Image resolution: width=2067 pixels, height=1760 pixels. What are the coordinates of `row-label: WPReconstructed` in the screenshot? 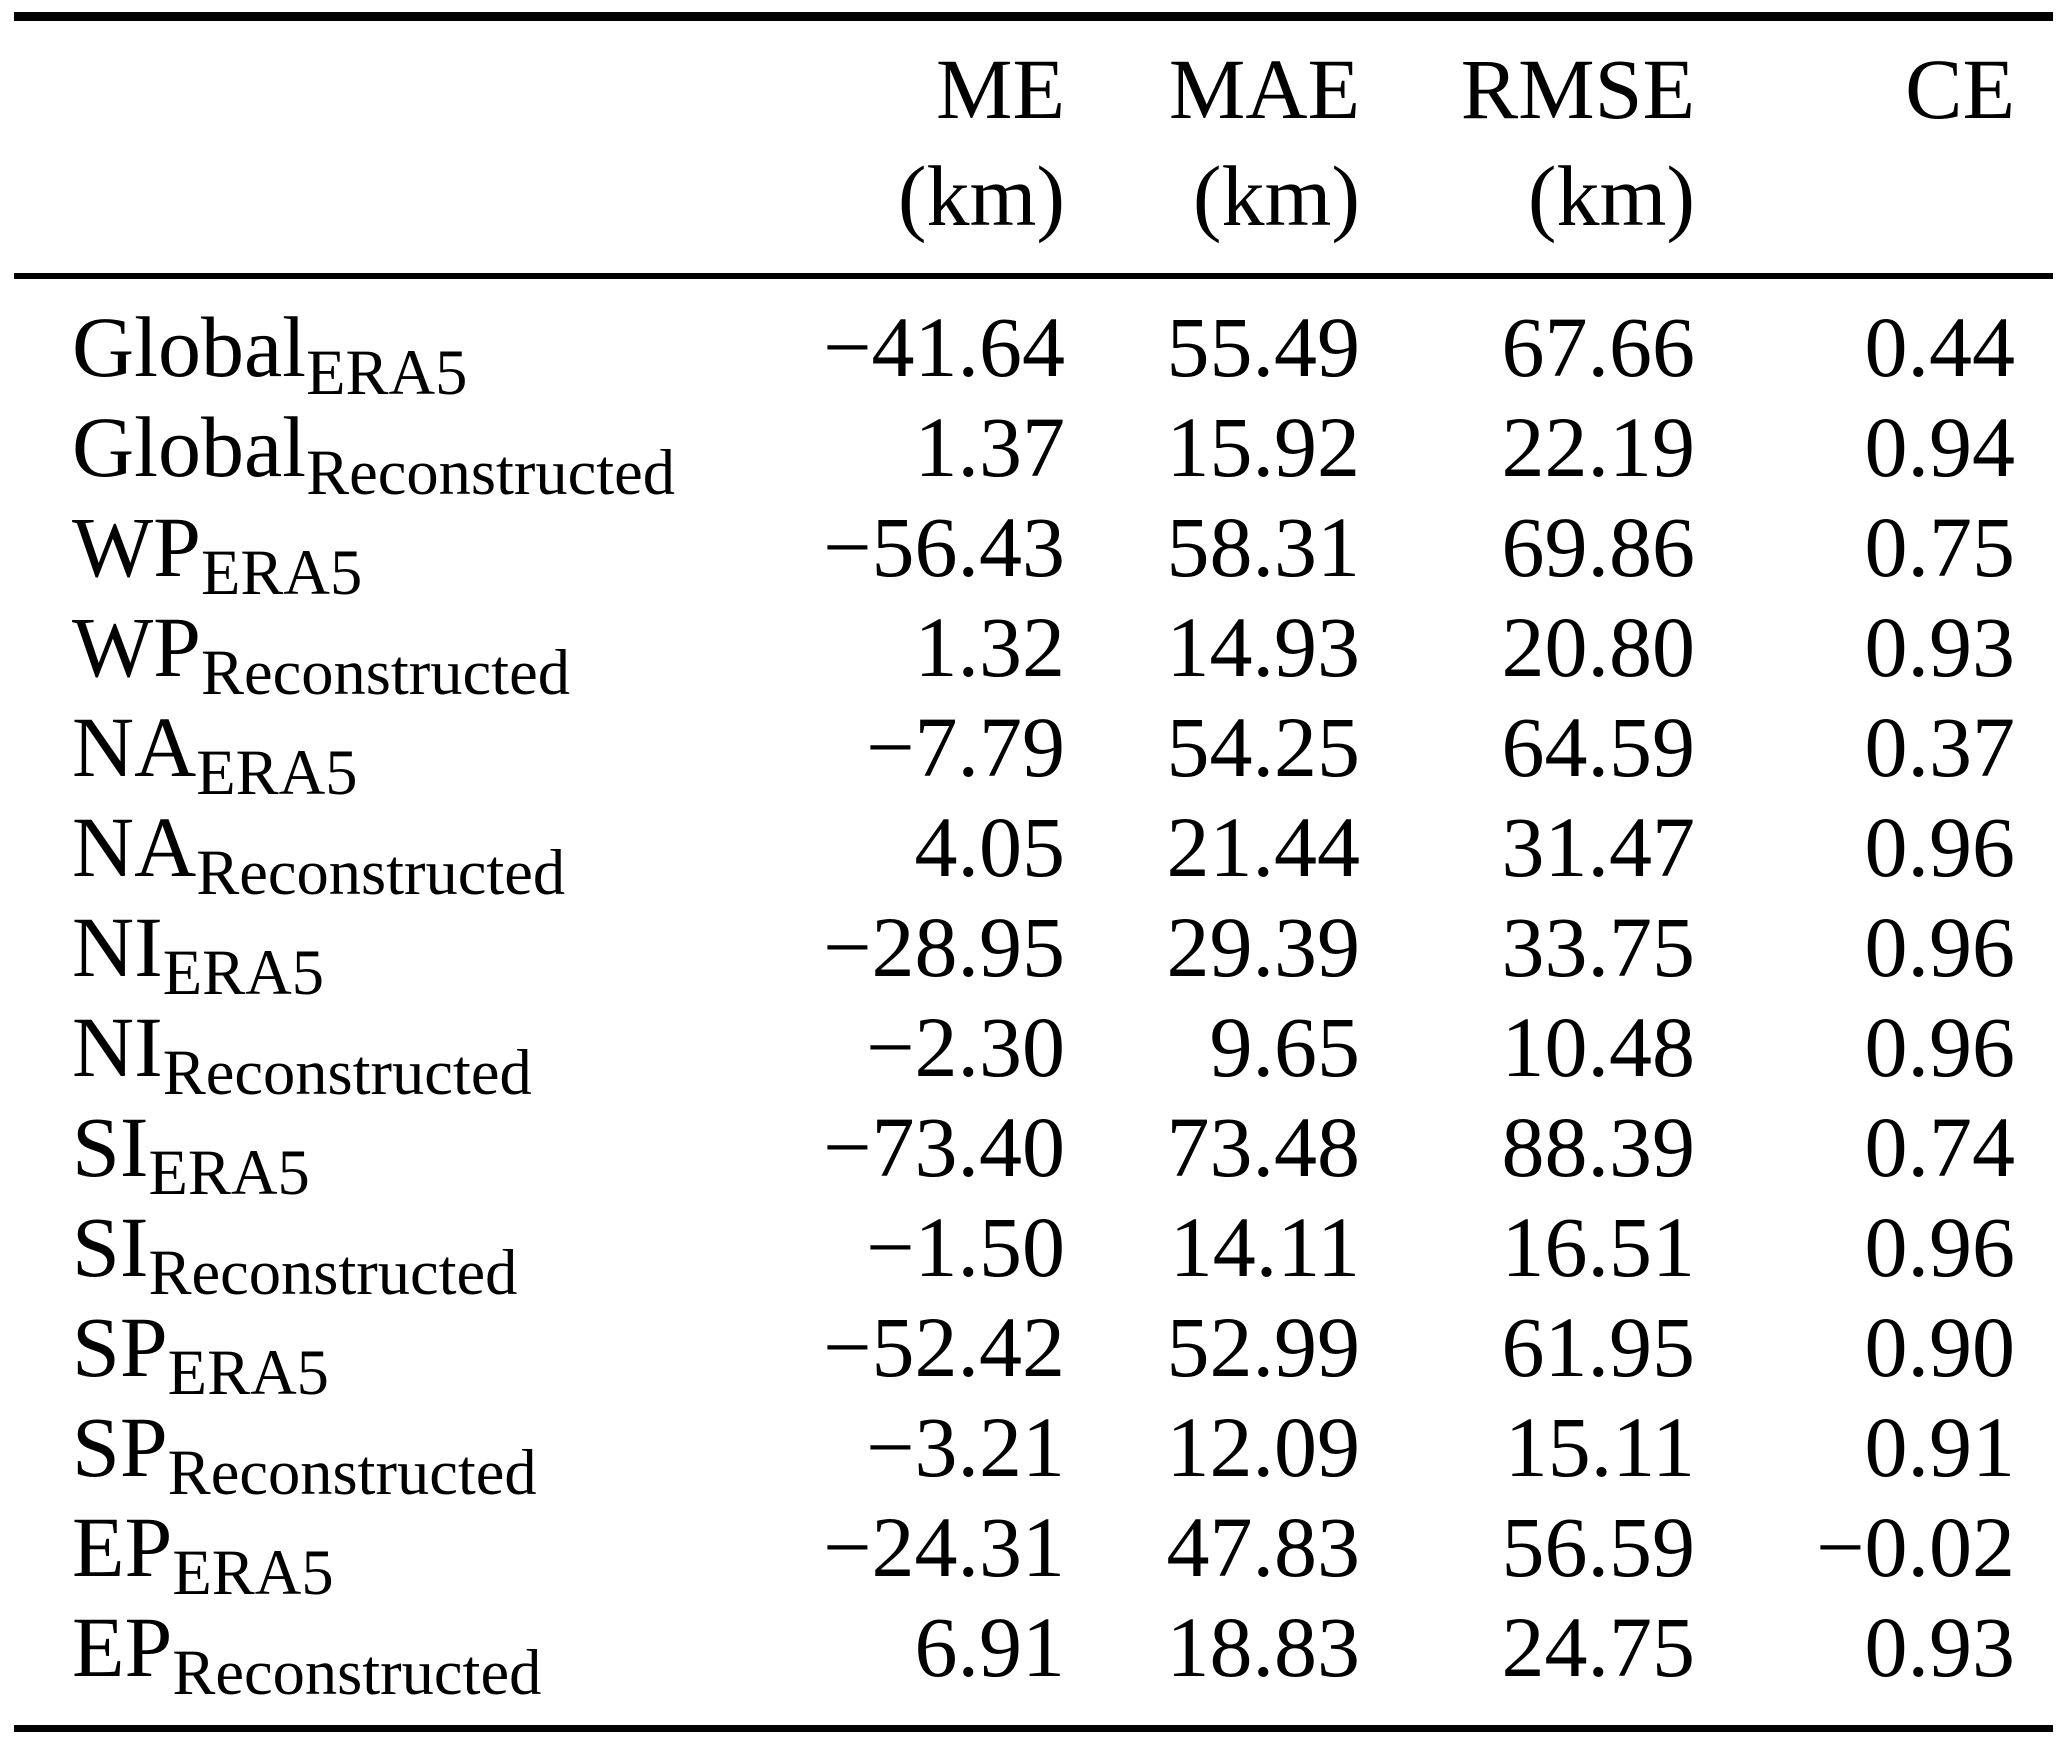 It's located at (292, 651).